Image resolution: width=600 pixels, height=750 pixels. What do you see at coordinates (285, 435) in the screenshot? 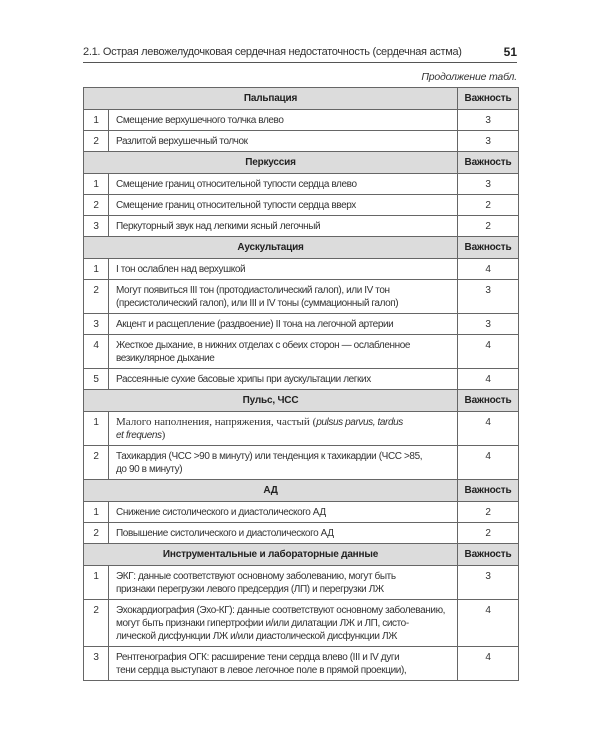
I see `criterion-line: et frequens)` at bounding box center [285, 435].